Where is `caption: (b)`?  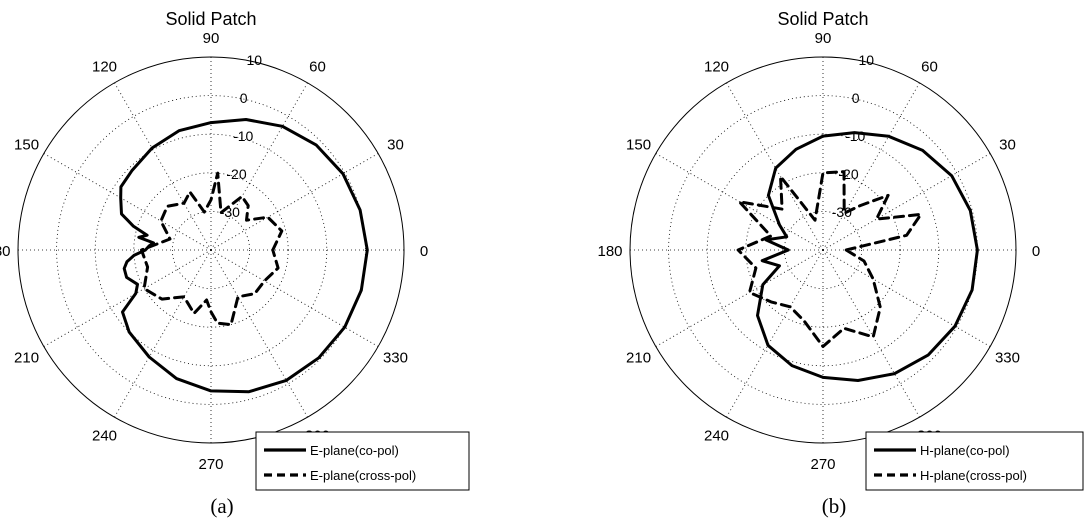
caption: (b) is located at coordinates (834, 506).